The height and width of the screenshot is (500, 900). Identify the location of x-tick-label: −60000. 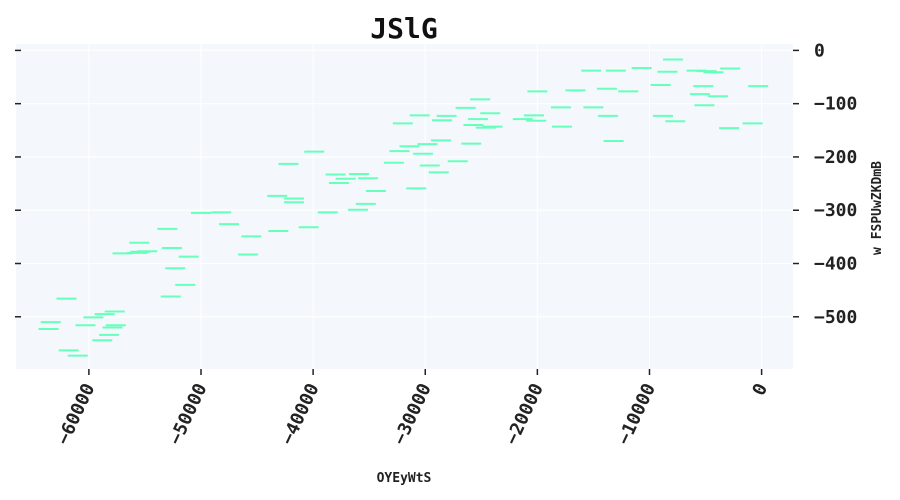
(76, 414).